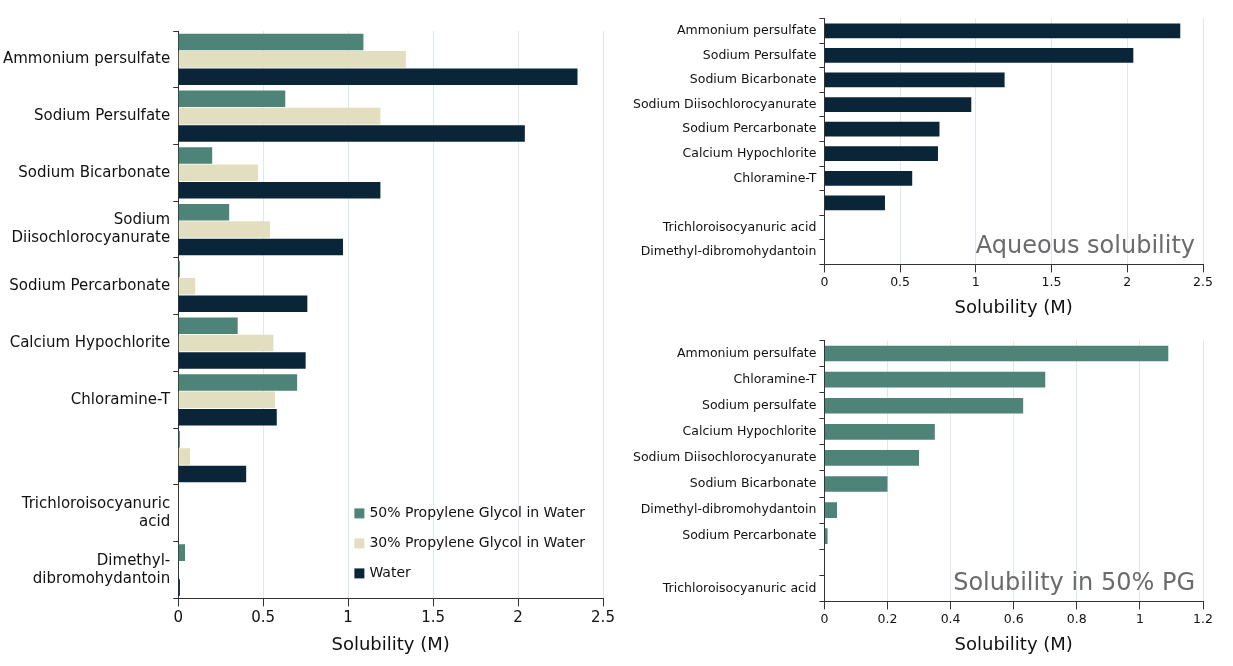 This screenshot has height=666, width=1233. I want to click on legend-label: 50% Propylene Glycol in Water, so click(477, 512).